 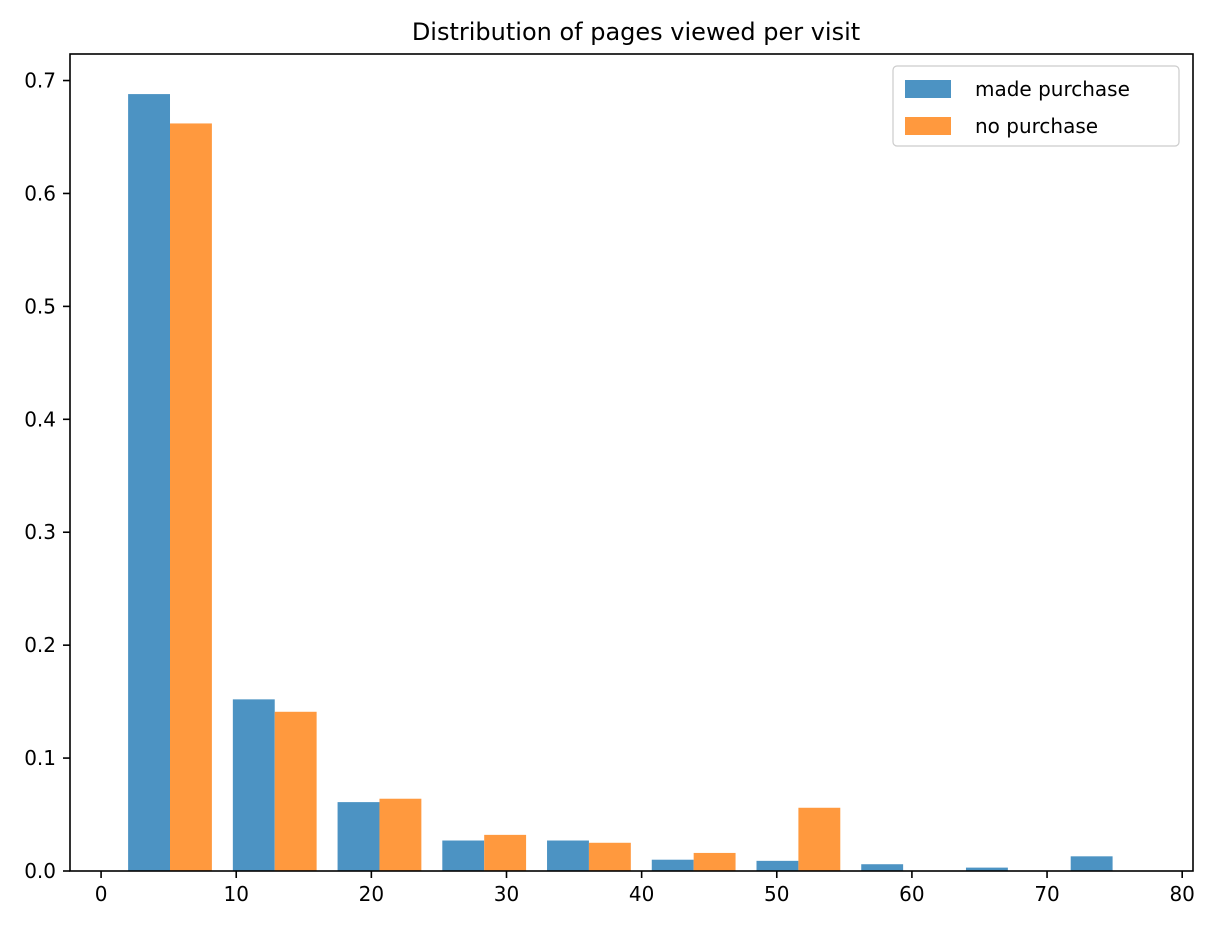 I want to click on x-tick-label: 70, so click(x=1046, y=894).